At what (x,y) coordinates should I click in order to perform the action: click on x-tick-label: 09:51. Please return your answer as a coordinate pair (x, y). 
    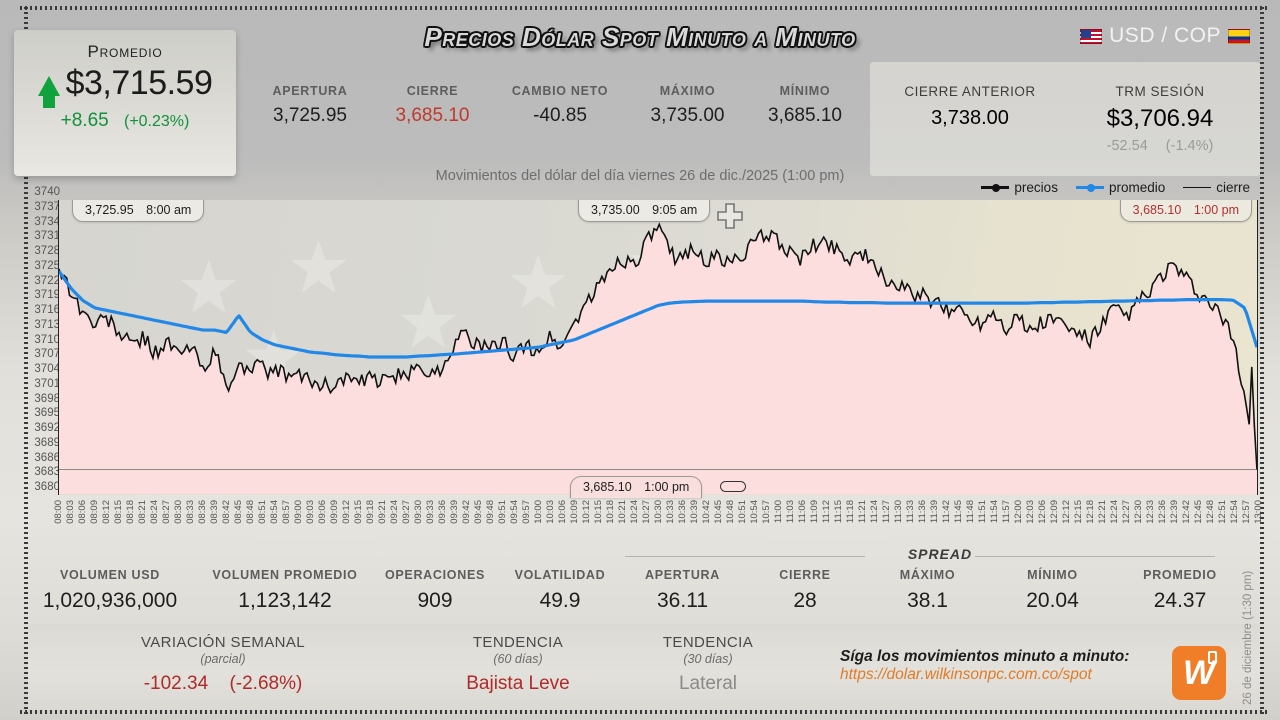
    Looking at the image, I should click on (502, 512).